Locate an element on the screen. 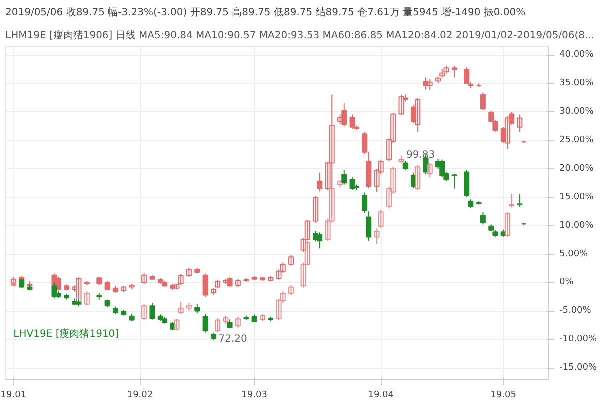 This screenshot has width=600, height=400. x-tick-label: 19.03 is located at coordinates (255, 395).